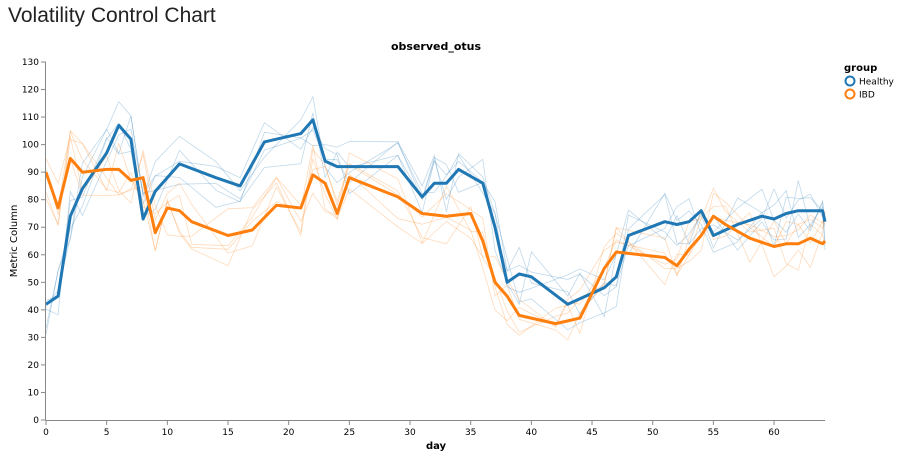 This screenshot has width=898, height=462. Describe the element at coordinates (30, 118) in the screenshot. I see `y-tick-label: 110` at that location.